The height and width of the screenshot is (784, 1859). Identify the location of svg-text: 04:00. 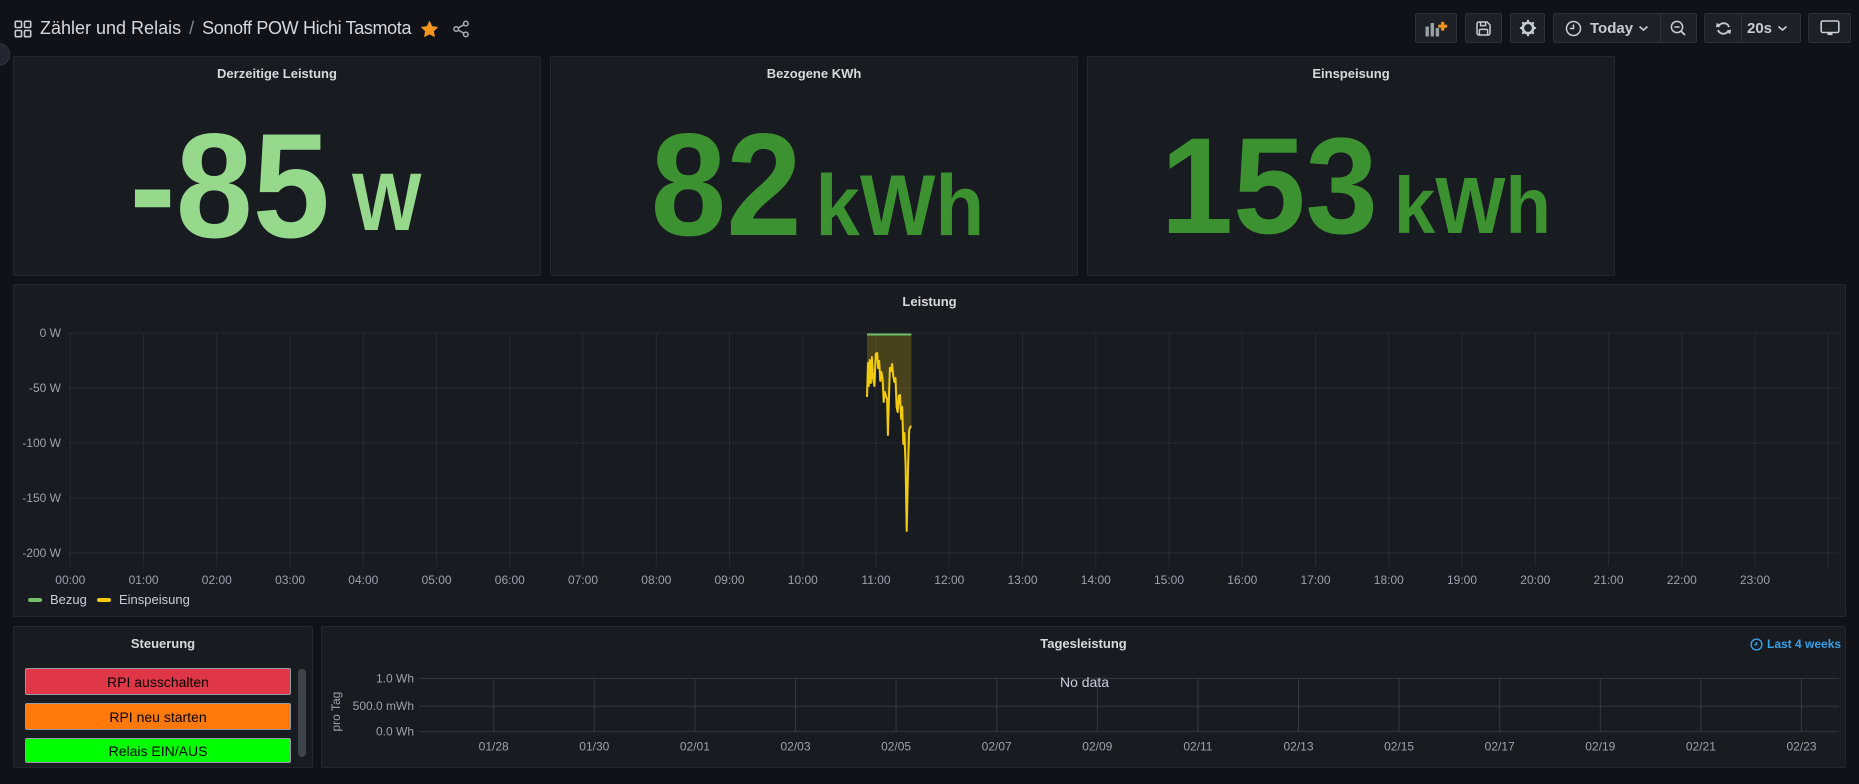
(363, 580).